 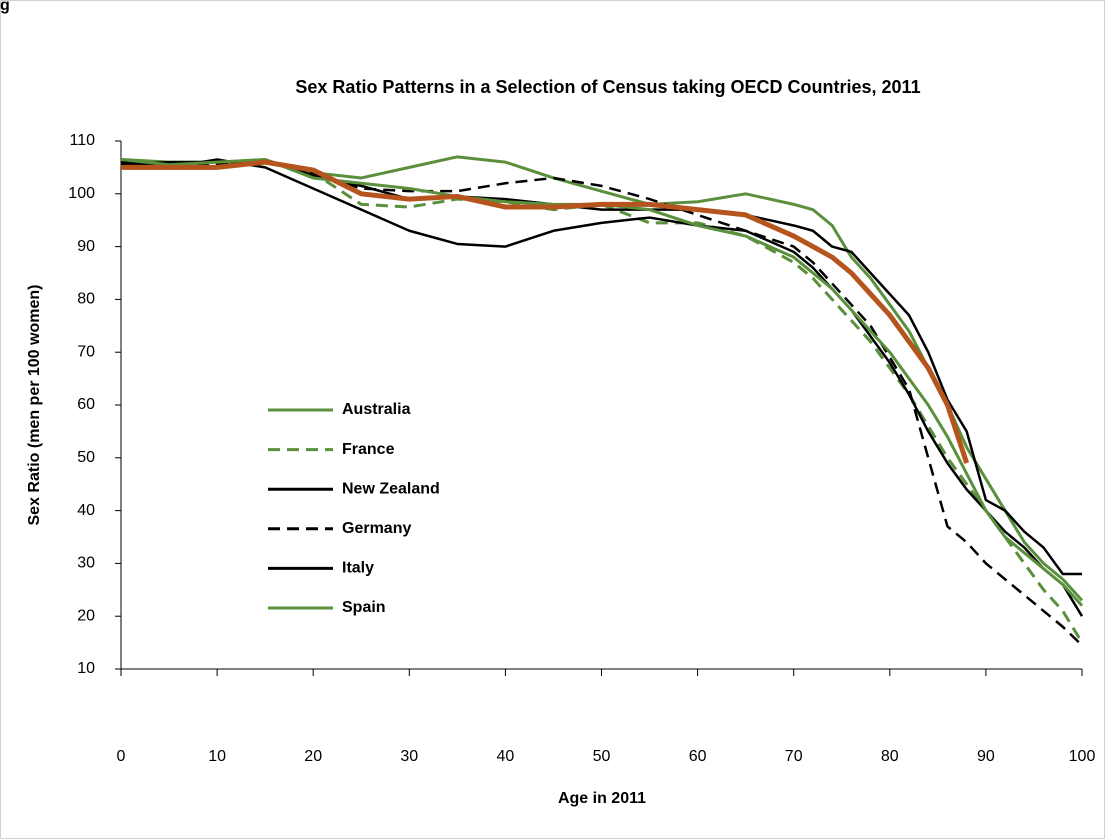 What do you see at coordinates (358, 568) in the screenshot?
I see `legend-label: Italy` at bounding box center [358, 568].